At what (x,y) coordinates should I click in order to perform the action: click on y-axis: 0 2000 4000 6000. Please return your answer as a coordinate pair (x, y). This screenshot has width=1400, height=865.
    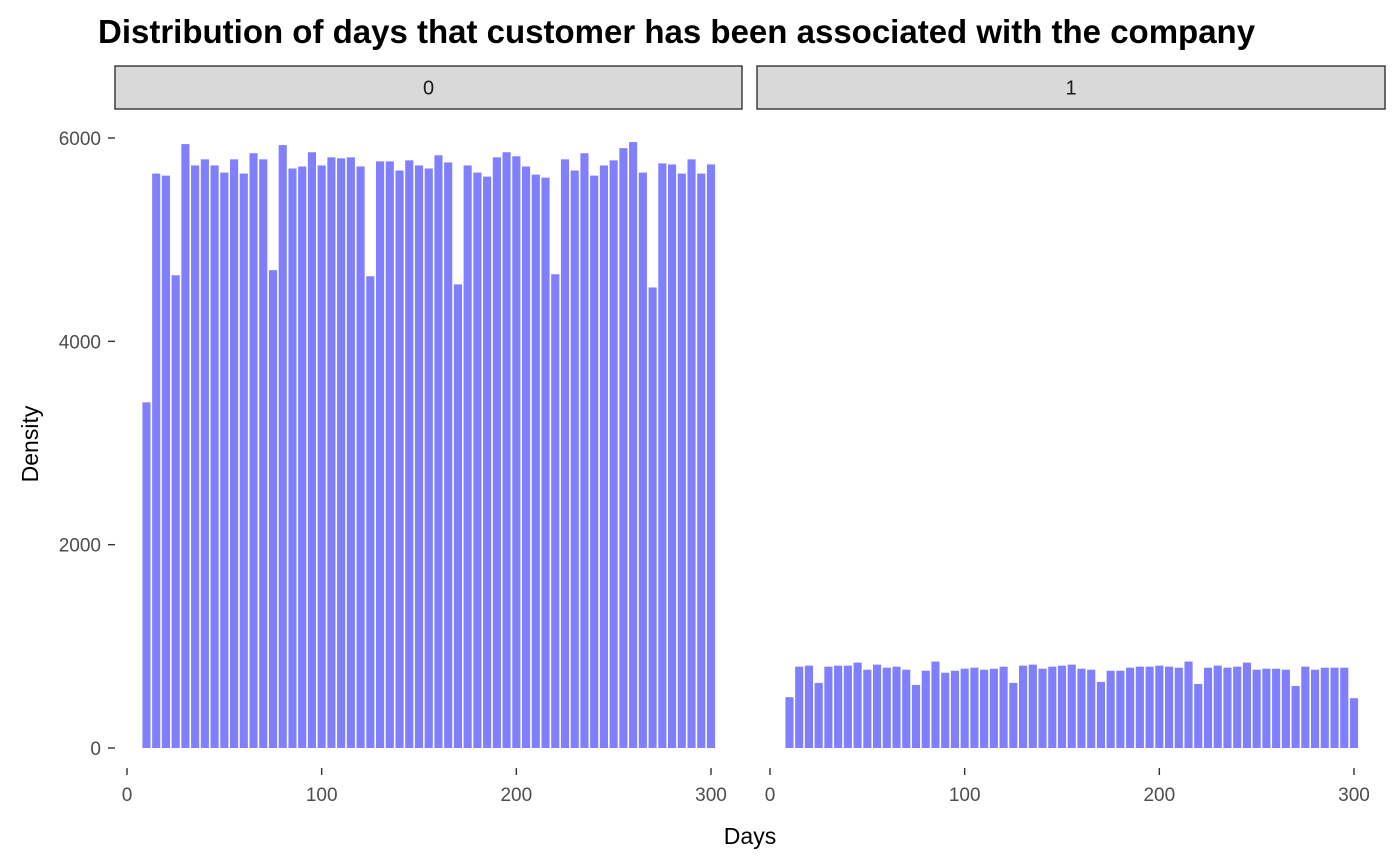
    Looking at the image, I should click on (87, 444).